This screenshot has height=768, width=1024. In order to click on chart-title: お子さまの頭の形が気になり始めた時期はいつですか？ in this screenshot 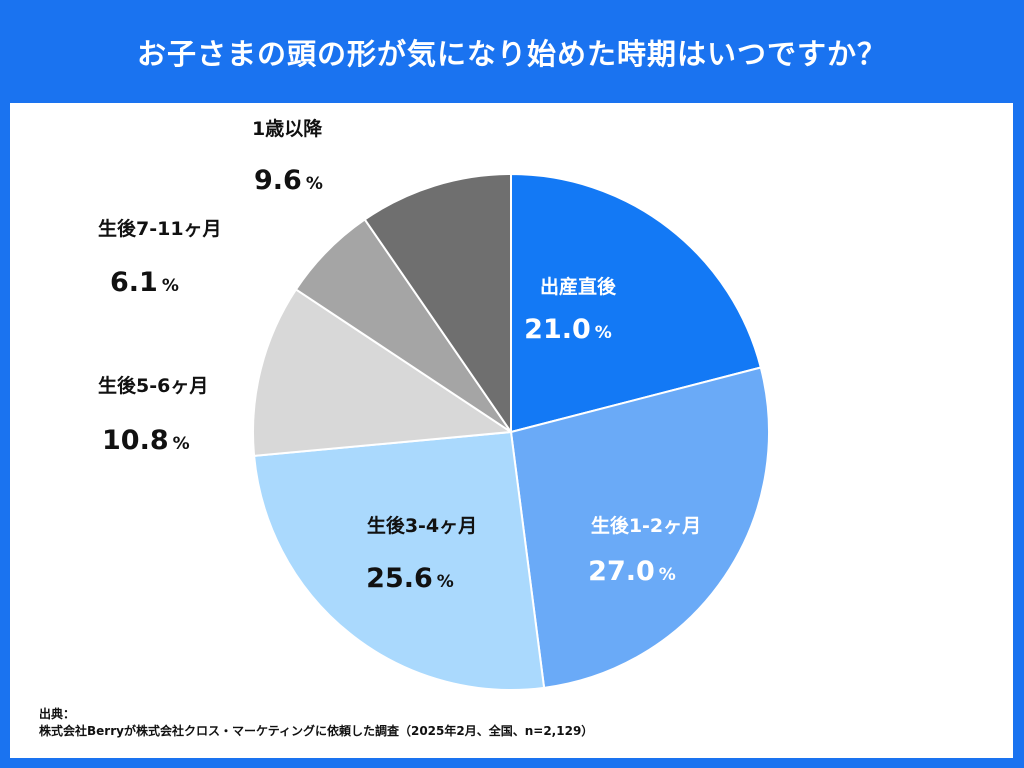, I will do `click(511, 53)`.